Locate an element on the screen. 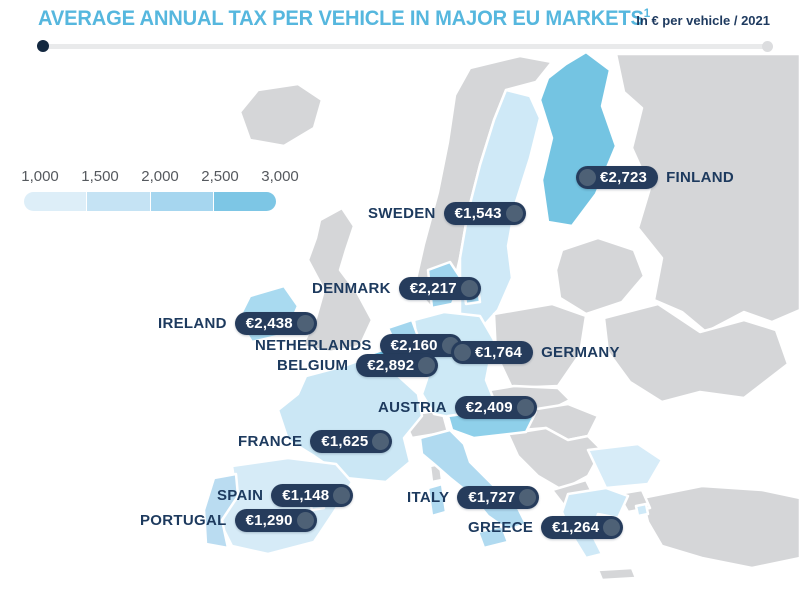 This screenshot has width=800, height=597. legend-tick-label: 2,000 is located at coordinates (160, 176).